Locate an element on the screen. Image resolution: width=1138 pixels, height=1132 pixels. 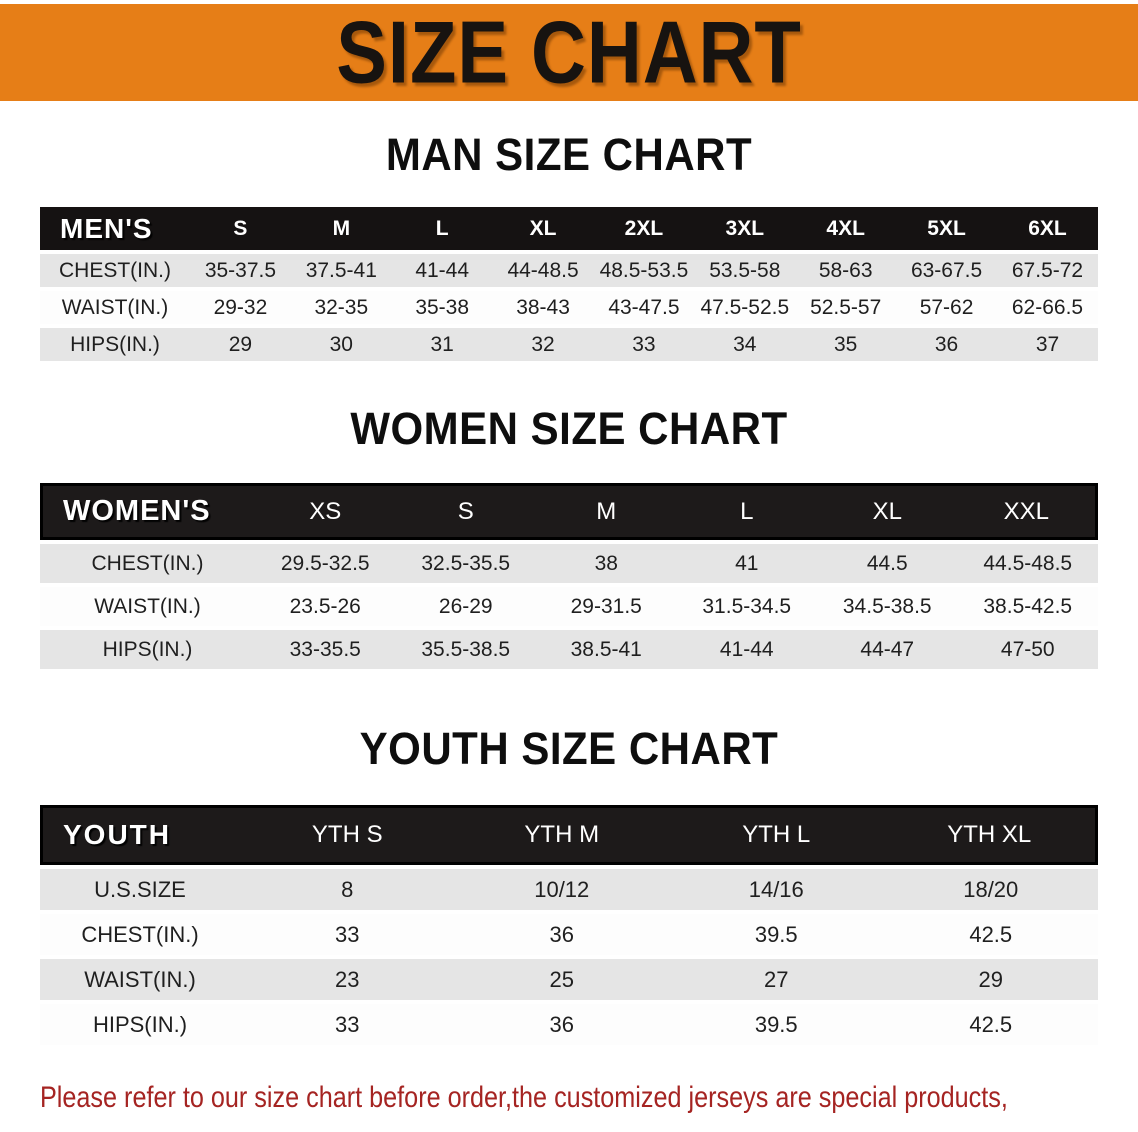
size-value: 31 is located at coordinates (442, 344).